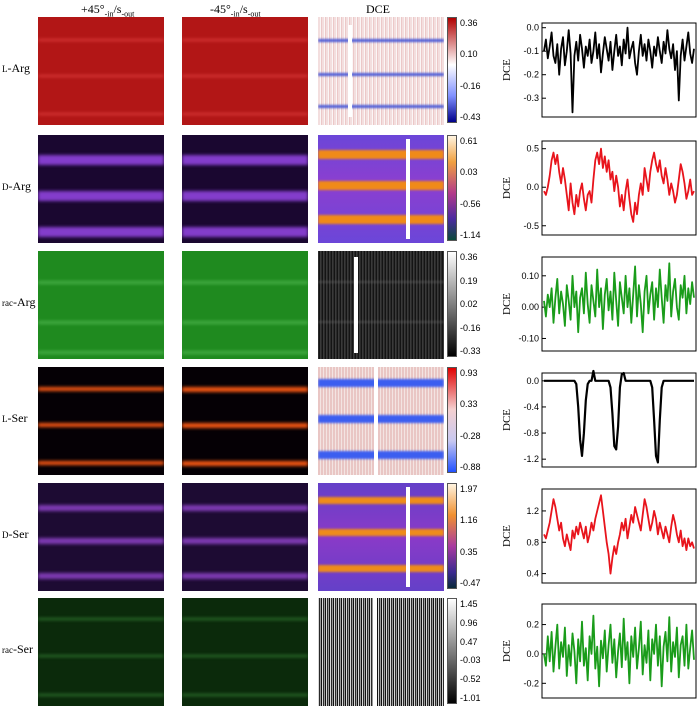  What do you see at coordinates (5, 187) in the screenshot?
I see `row-label-prefix: D` at bounding box center [5, 187].